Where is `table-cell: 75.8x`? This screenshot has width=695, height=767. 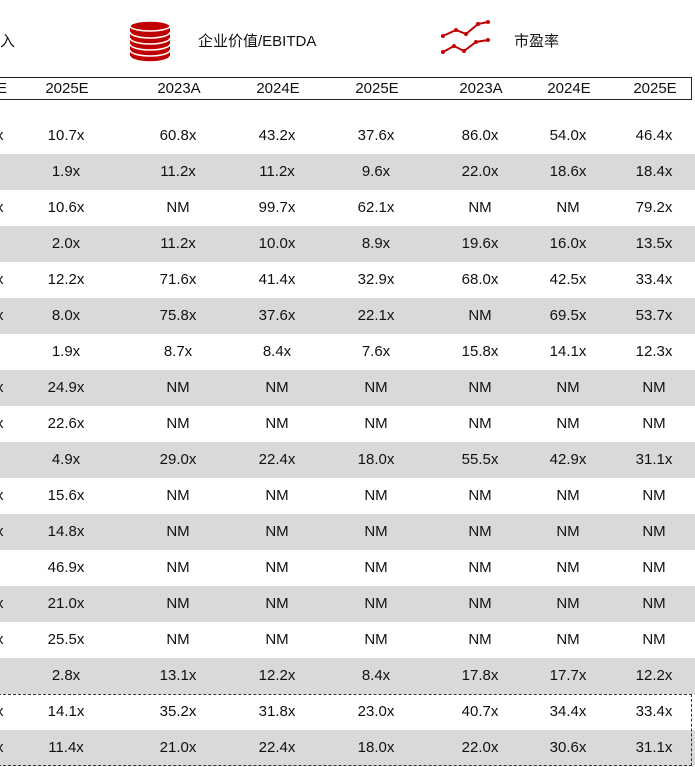
table-cell: 75.8x is located at coordinates (178, 315).